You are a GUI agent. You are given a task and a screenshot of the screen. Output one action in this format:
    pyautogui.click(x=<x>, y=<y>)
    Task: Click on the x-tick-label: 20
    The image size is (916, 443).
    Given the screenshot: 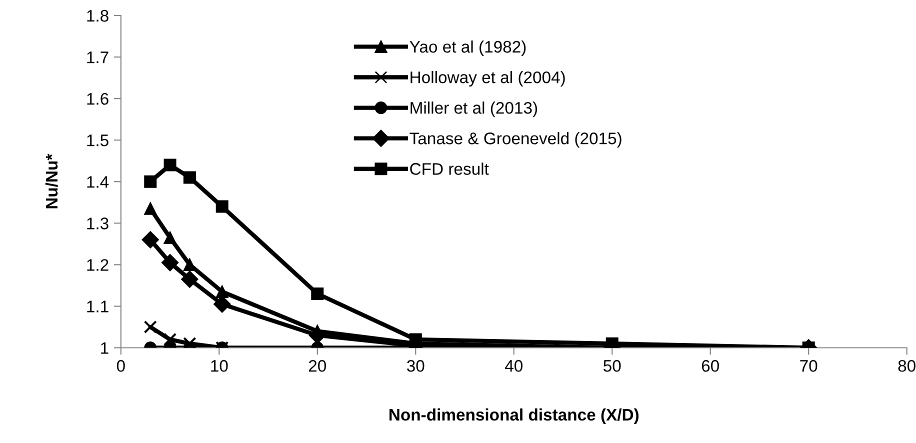 What is the action you would take?
    pyautogui.click(x=317, y=366)
    